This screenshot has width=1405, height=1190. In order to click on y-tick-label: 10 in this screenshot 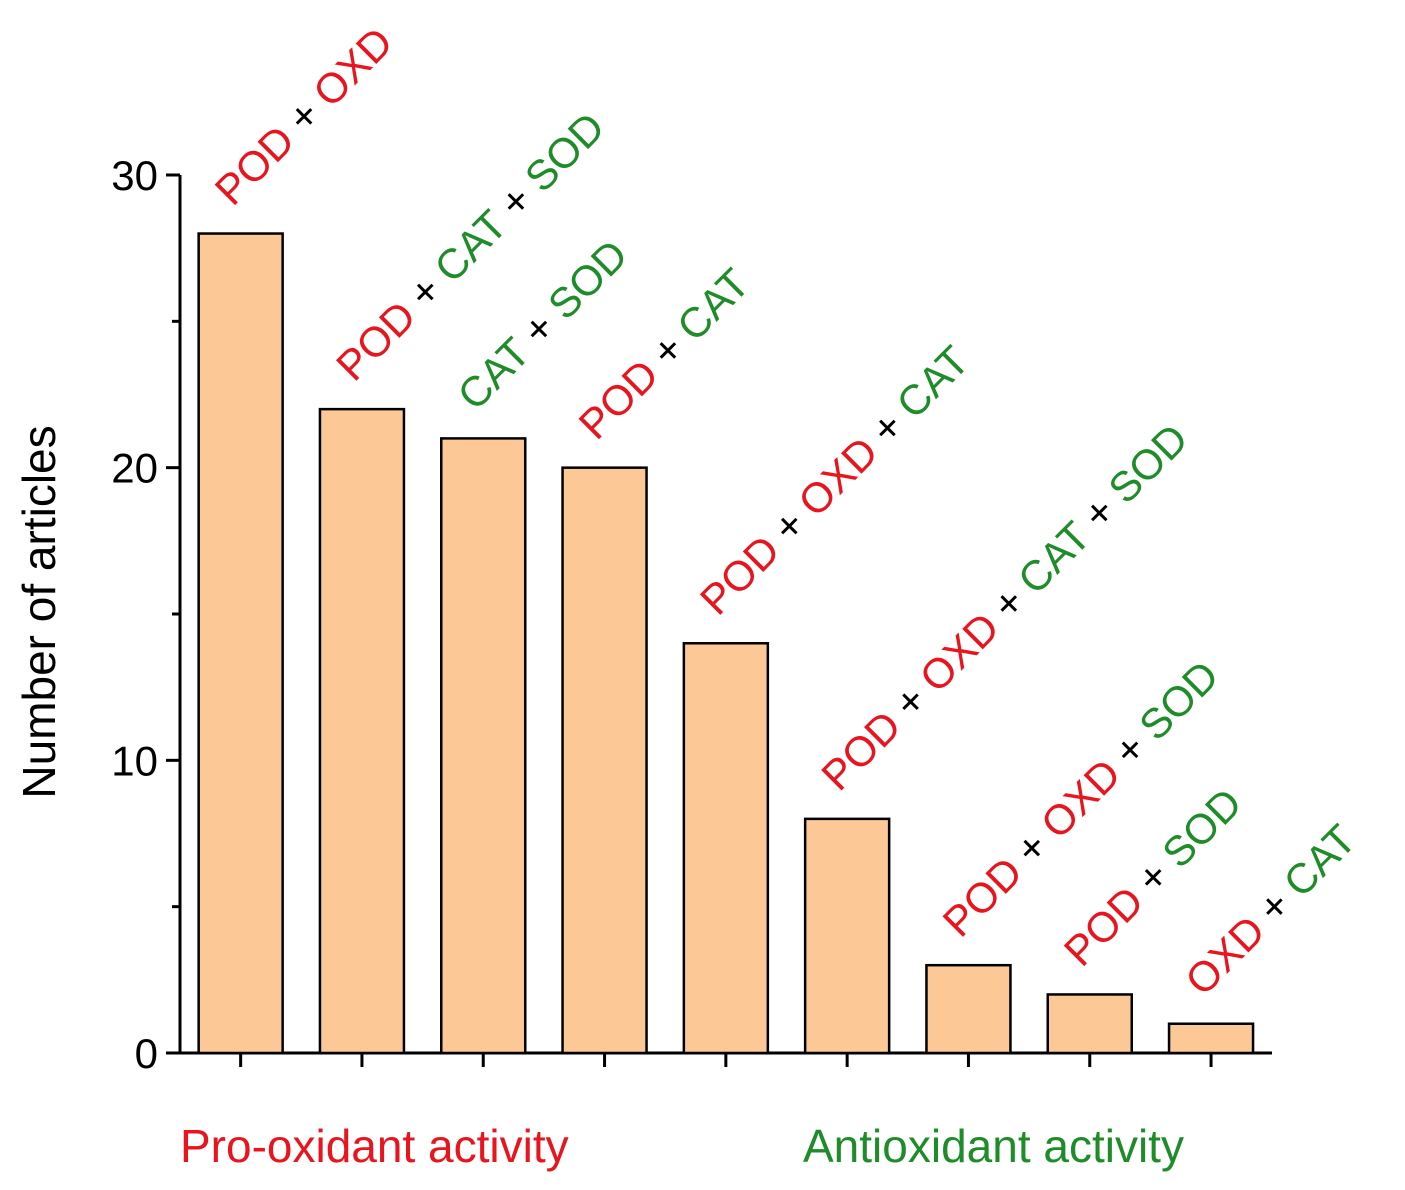, I will do `click(134, 760)`.